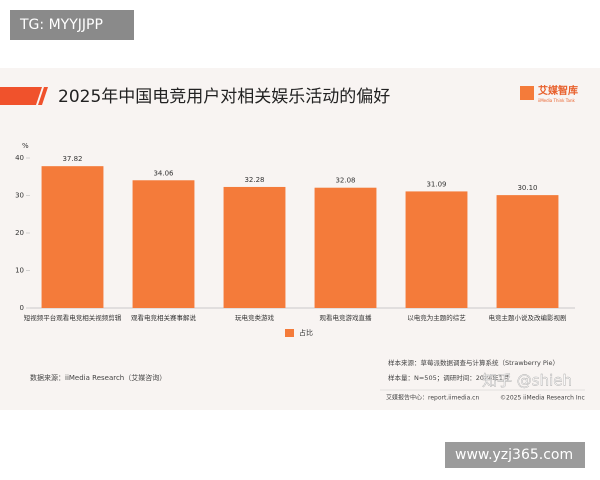 Image resolution: width=600 pixels, height=480 pixels. Describe the element at coordinates (224, 97) in the screenshot. I see `chart-title: 2025年中国电竞用户对相关娱乐活动的偏好` at that location.